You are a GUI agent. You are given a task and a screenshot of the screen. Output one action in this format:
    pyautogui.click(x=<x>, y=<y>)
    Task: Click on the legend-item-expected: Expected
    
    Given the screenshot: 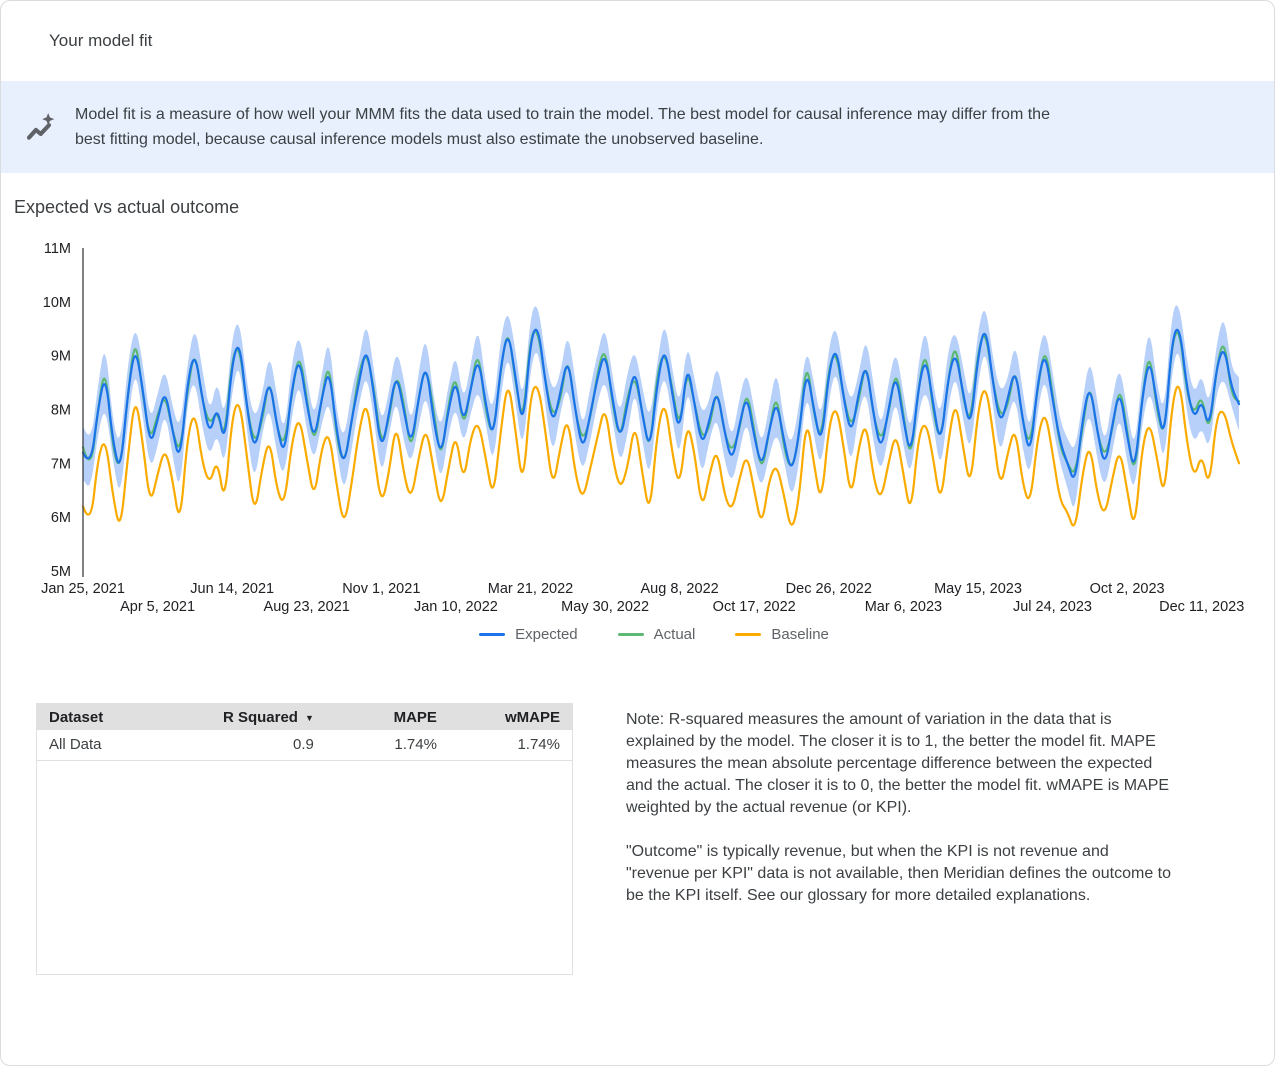 What is the action you would take?
    pyautogui.click(x=528, y=634)
    